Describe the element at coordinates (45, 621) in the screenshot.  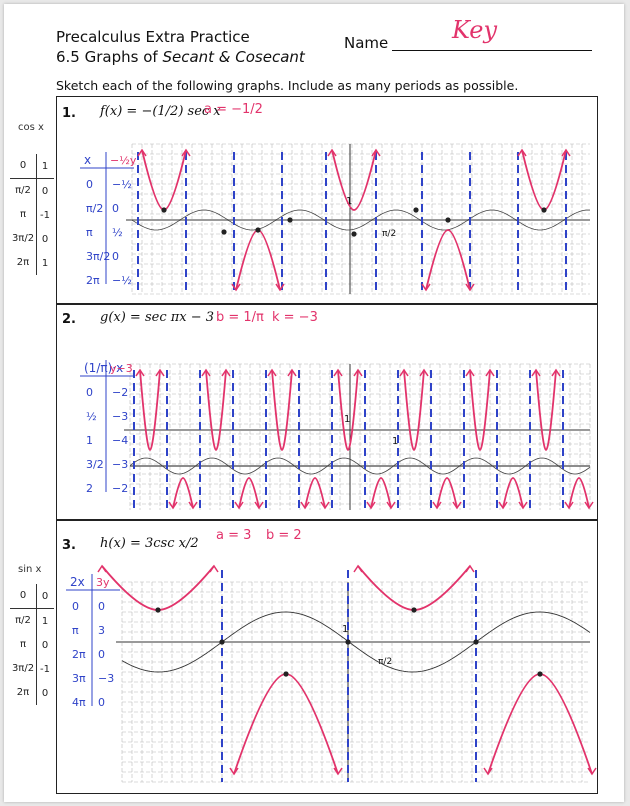
I see `sin-side-cell-value: 1` at that location.